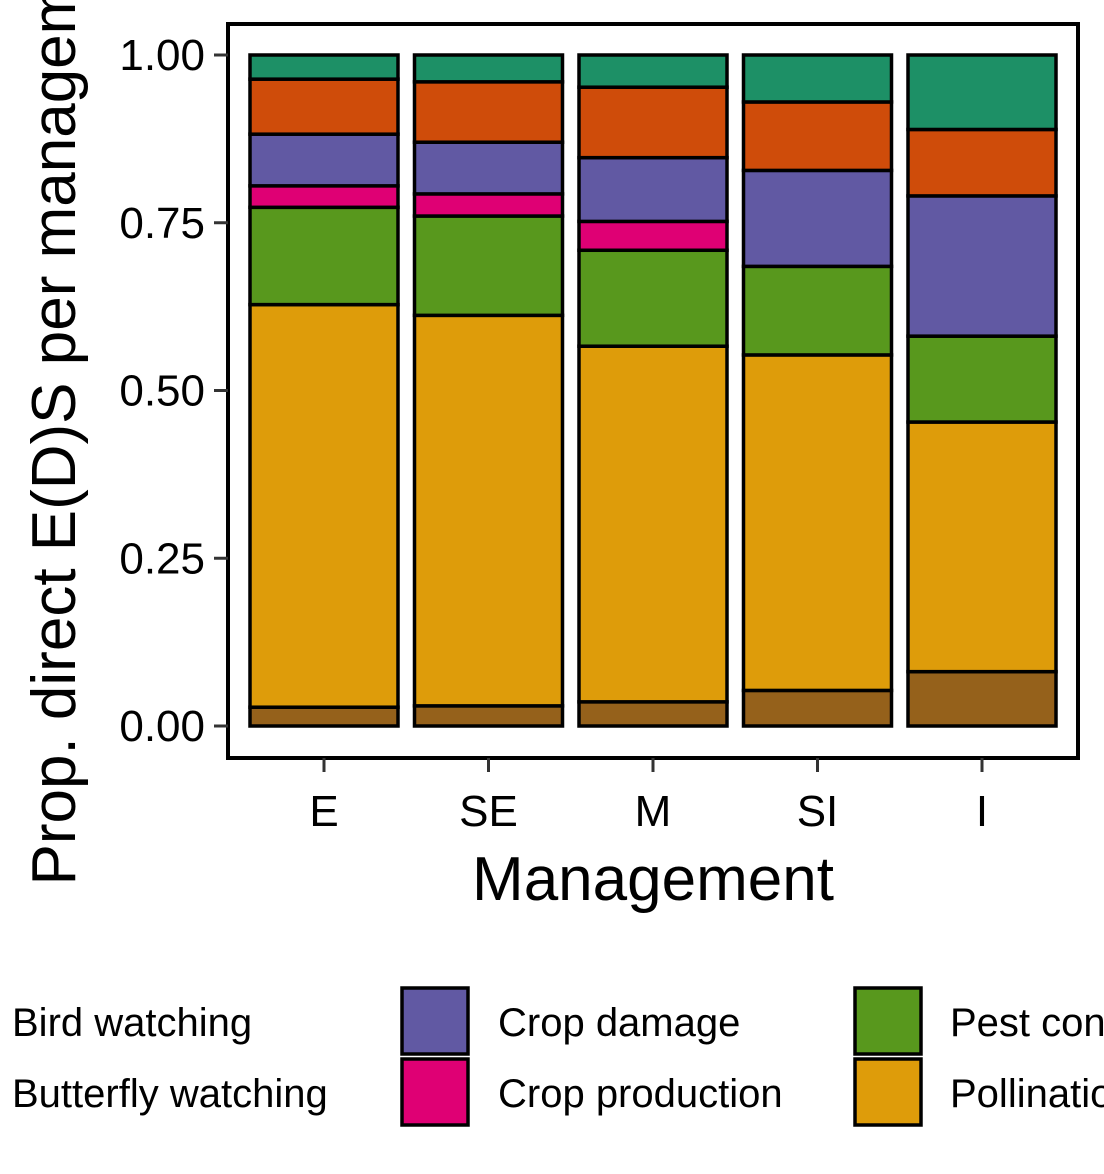 Image resolution: width=1104 pixels, height=1174 pixels. I want to click on x-tick-label: E, so click(323, 811).